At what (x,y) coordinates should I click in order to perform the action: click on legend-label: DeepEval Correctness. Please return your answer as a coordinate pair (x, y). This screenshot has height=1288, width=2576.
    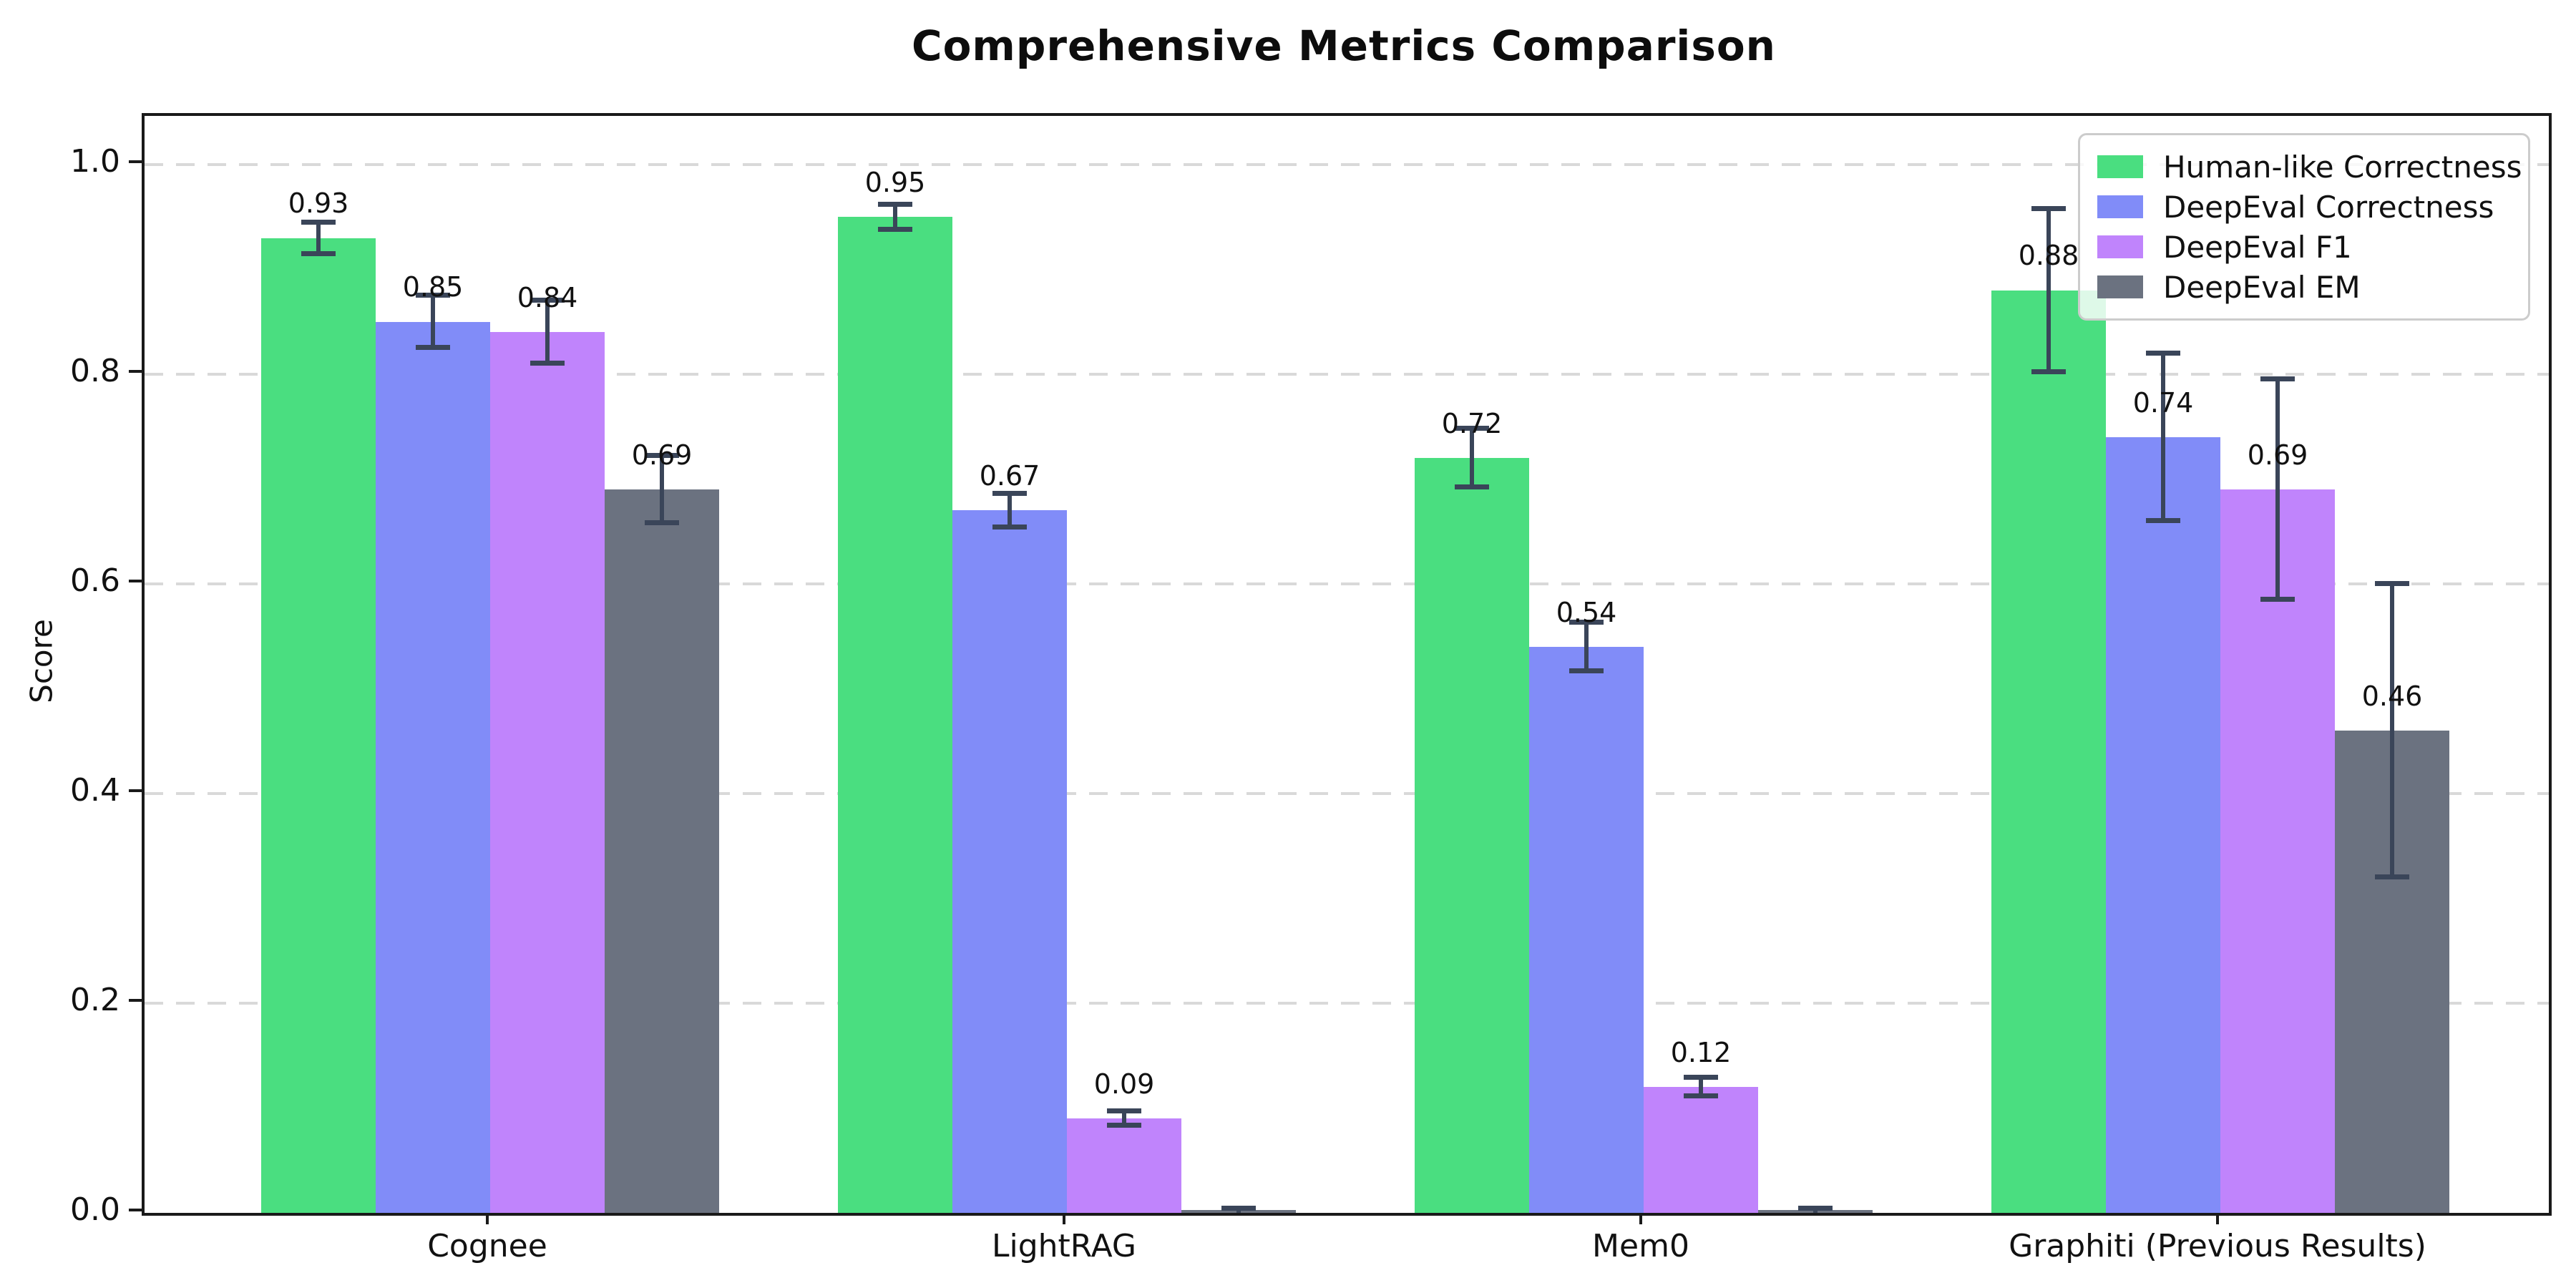
    Looking at the image, I should click on (2328, 207).